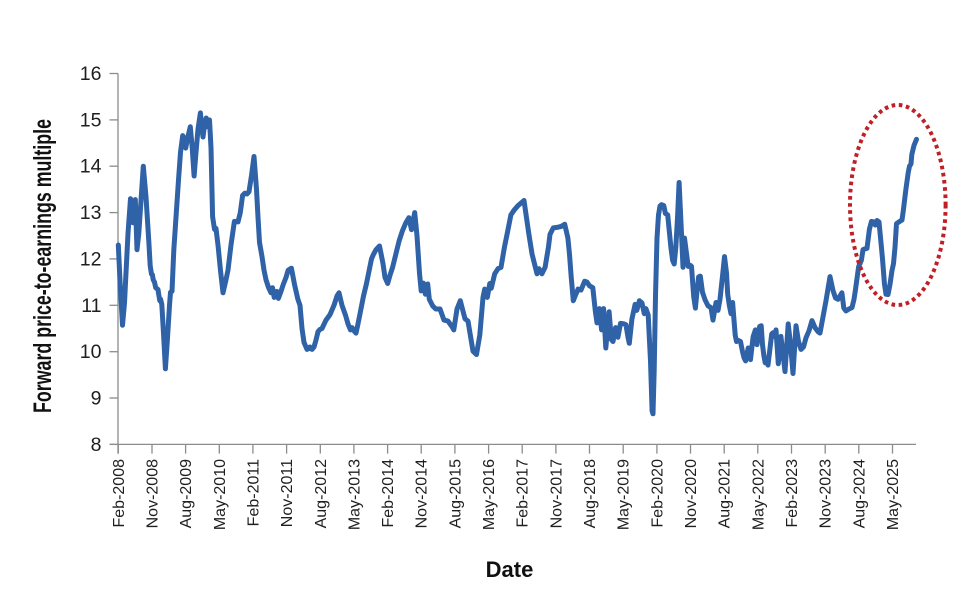 This screenshot has height=614, width=974. Describe the element at coordinates (725, 493) in the screenshot. I see `svg-text: Aug-2021` at that location.